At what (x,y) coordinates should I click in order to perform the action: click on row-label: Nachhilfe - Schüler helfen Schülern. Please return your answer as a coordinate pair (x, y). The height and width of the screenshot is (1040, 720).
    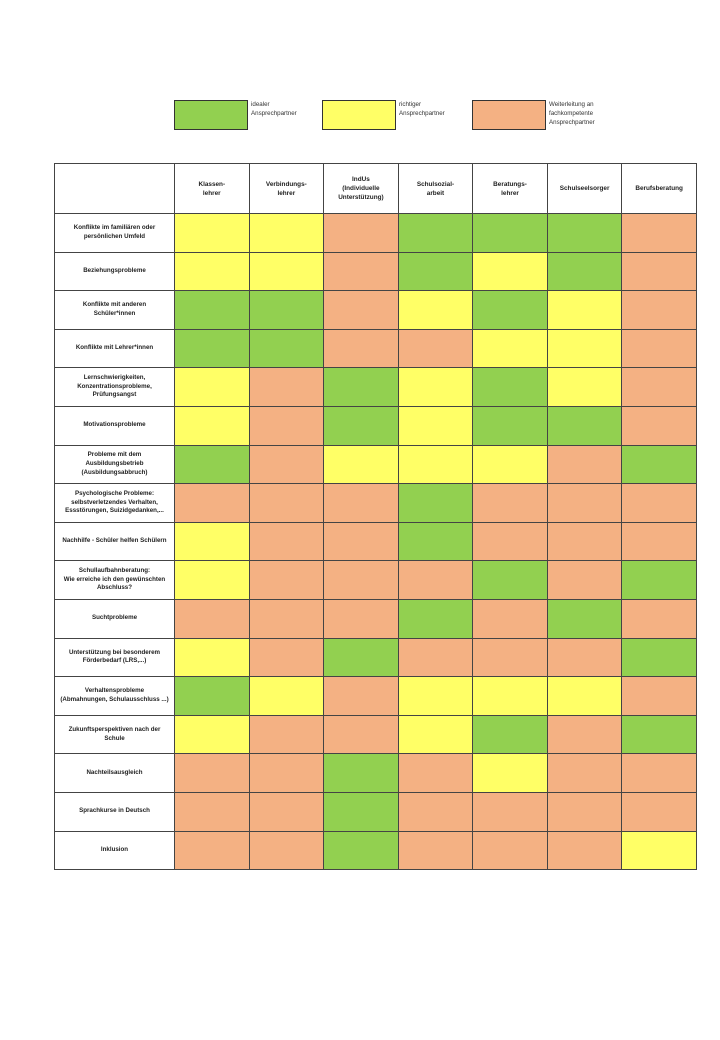
    Looking at the image, I should click on (114, 541).